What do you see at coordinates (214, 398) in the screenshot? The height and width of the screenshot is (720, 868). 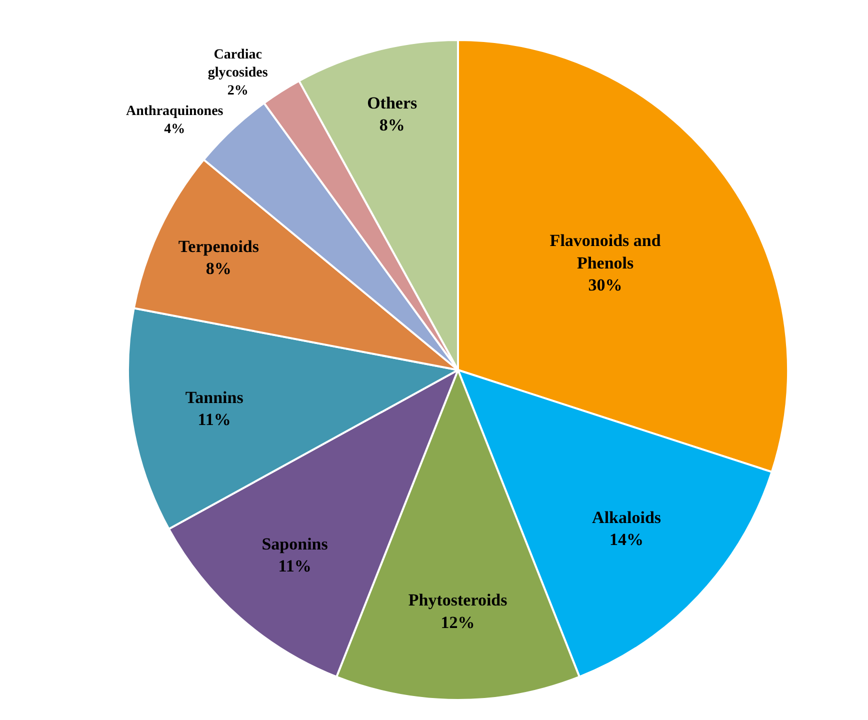 I see `slice-label: Tannins` at bounding box center [214, 398].